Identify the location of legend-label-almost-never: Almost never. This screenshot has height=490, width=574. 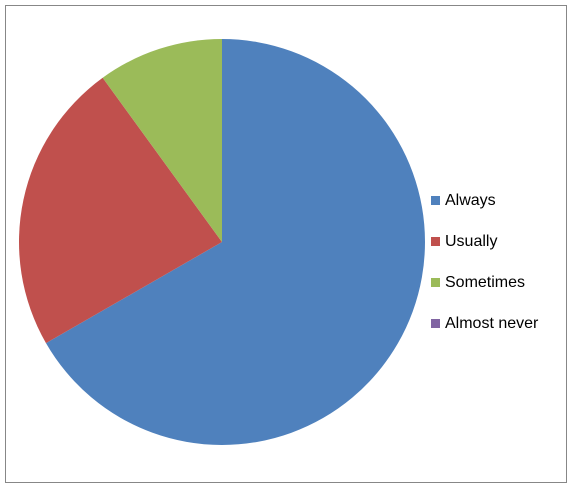
(492, 323).